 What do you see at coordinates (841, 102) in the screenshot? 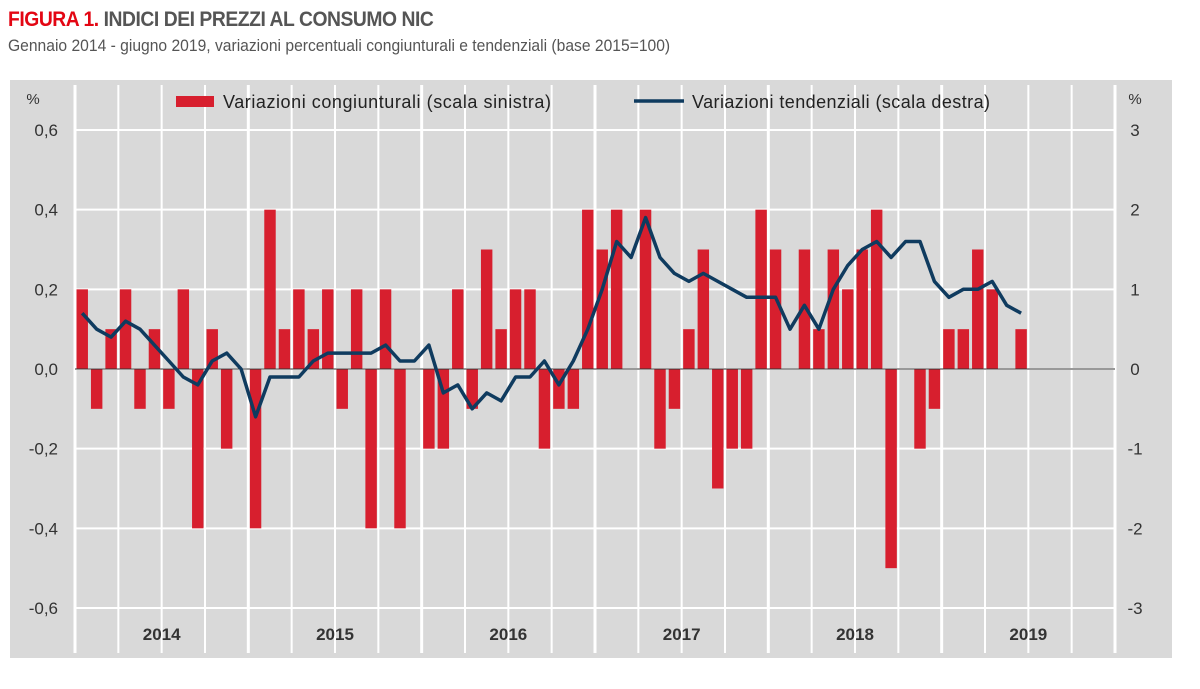
I see `legend-label-line: Variazioni tendenziali (scala destra)` at bounding box center [841, 102].